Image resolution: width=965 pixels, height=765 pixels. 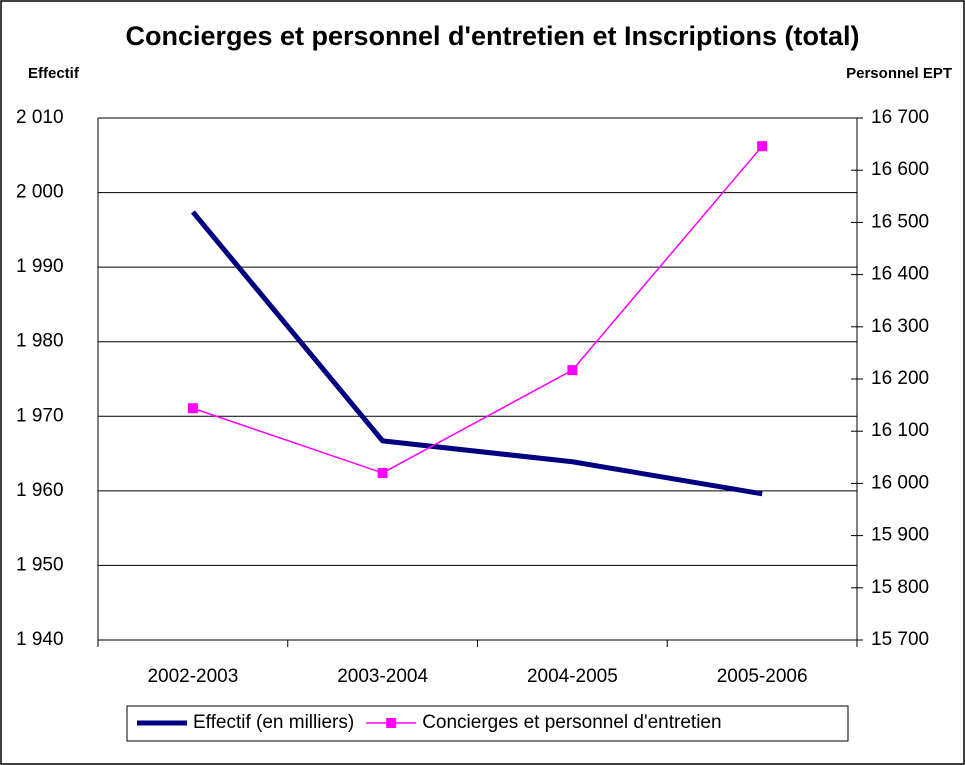 What do you see at coordinates (900, 274) in the screenshot?
I see `y2-tick-label: 16 400` at bounding box center [900, 274].